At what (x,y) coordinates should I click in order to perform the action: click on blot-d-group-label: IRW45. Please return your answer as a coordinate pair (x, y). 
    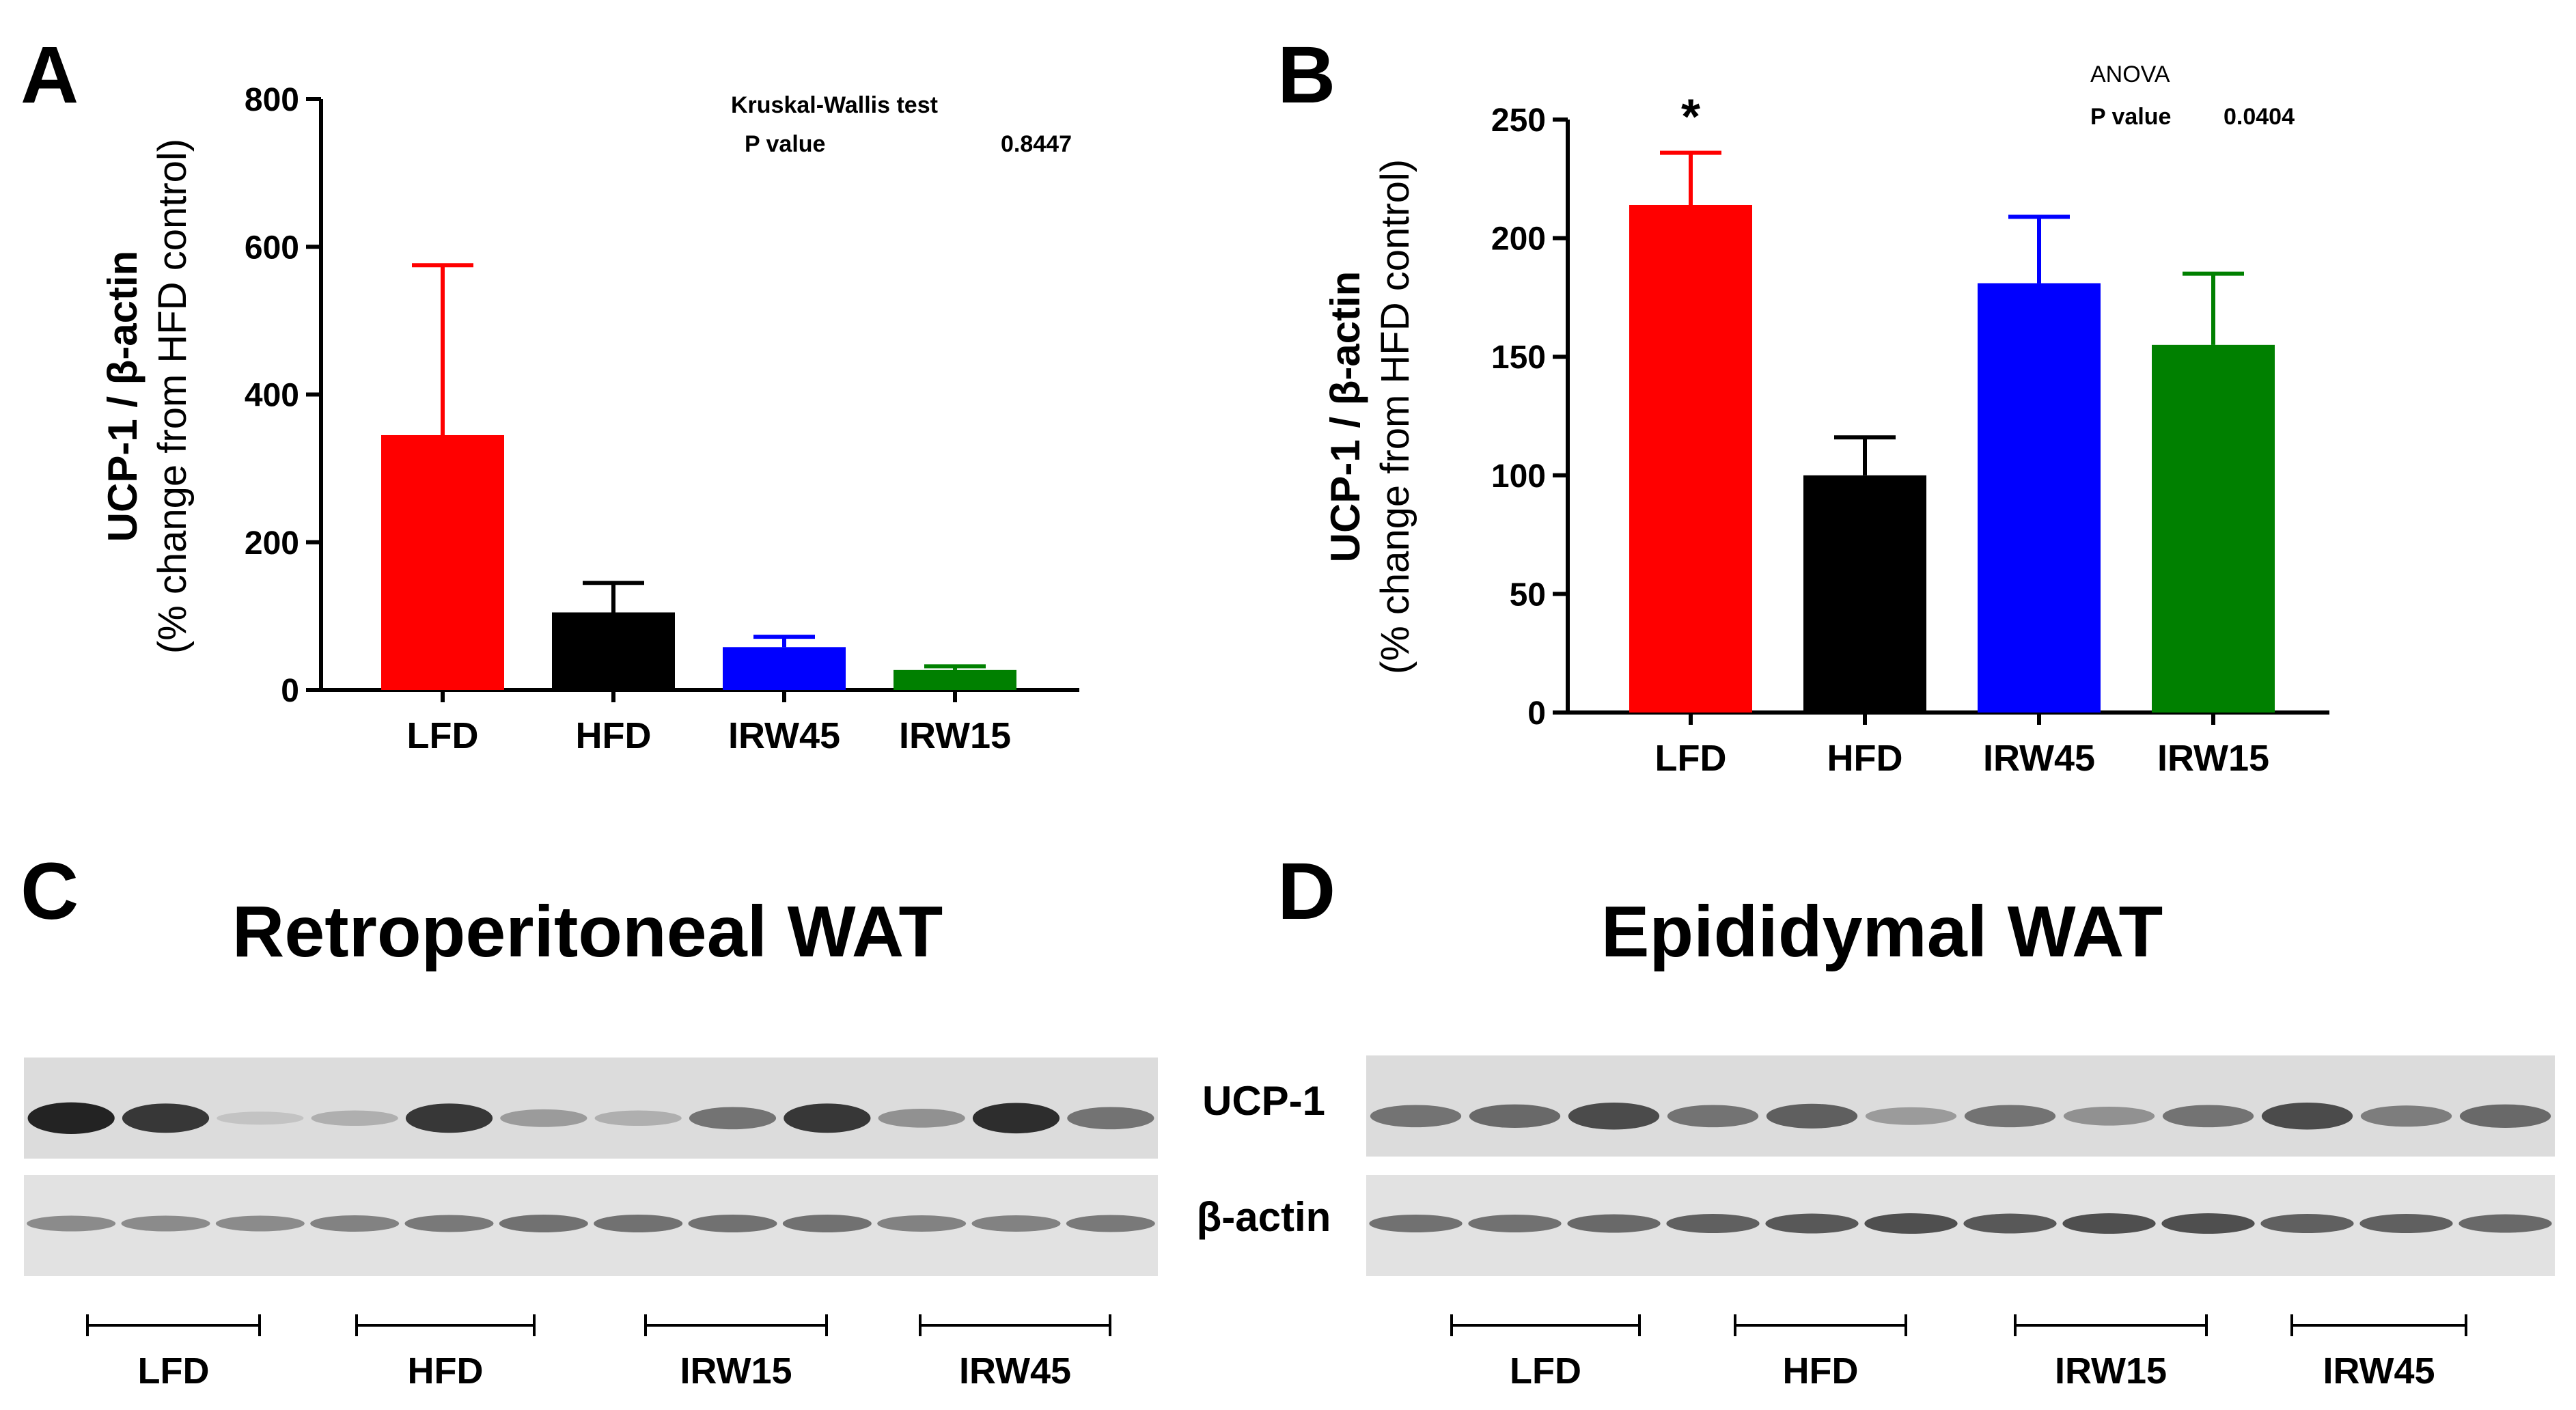
    Looking at the image, I should click on (2379, 1371).